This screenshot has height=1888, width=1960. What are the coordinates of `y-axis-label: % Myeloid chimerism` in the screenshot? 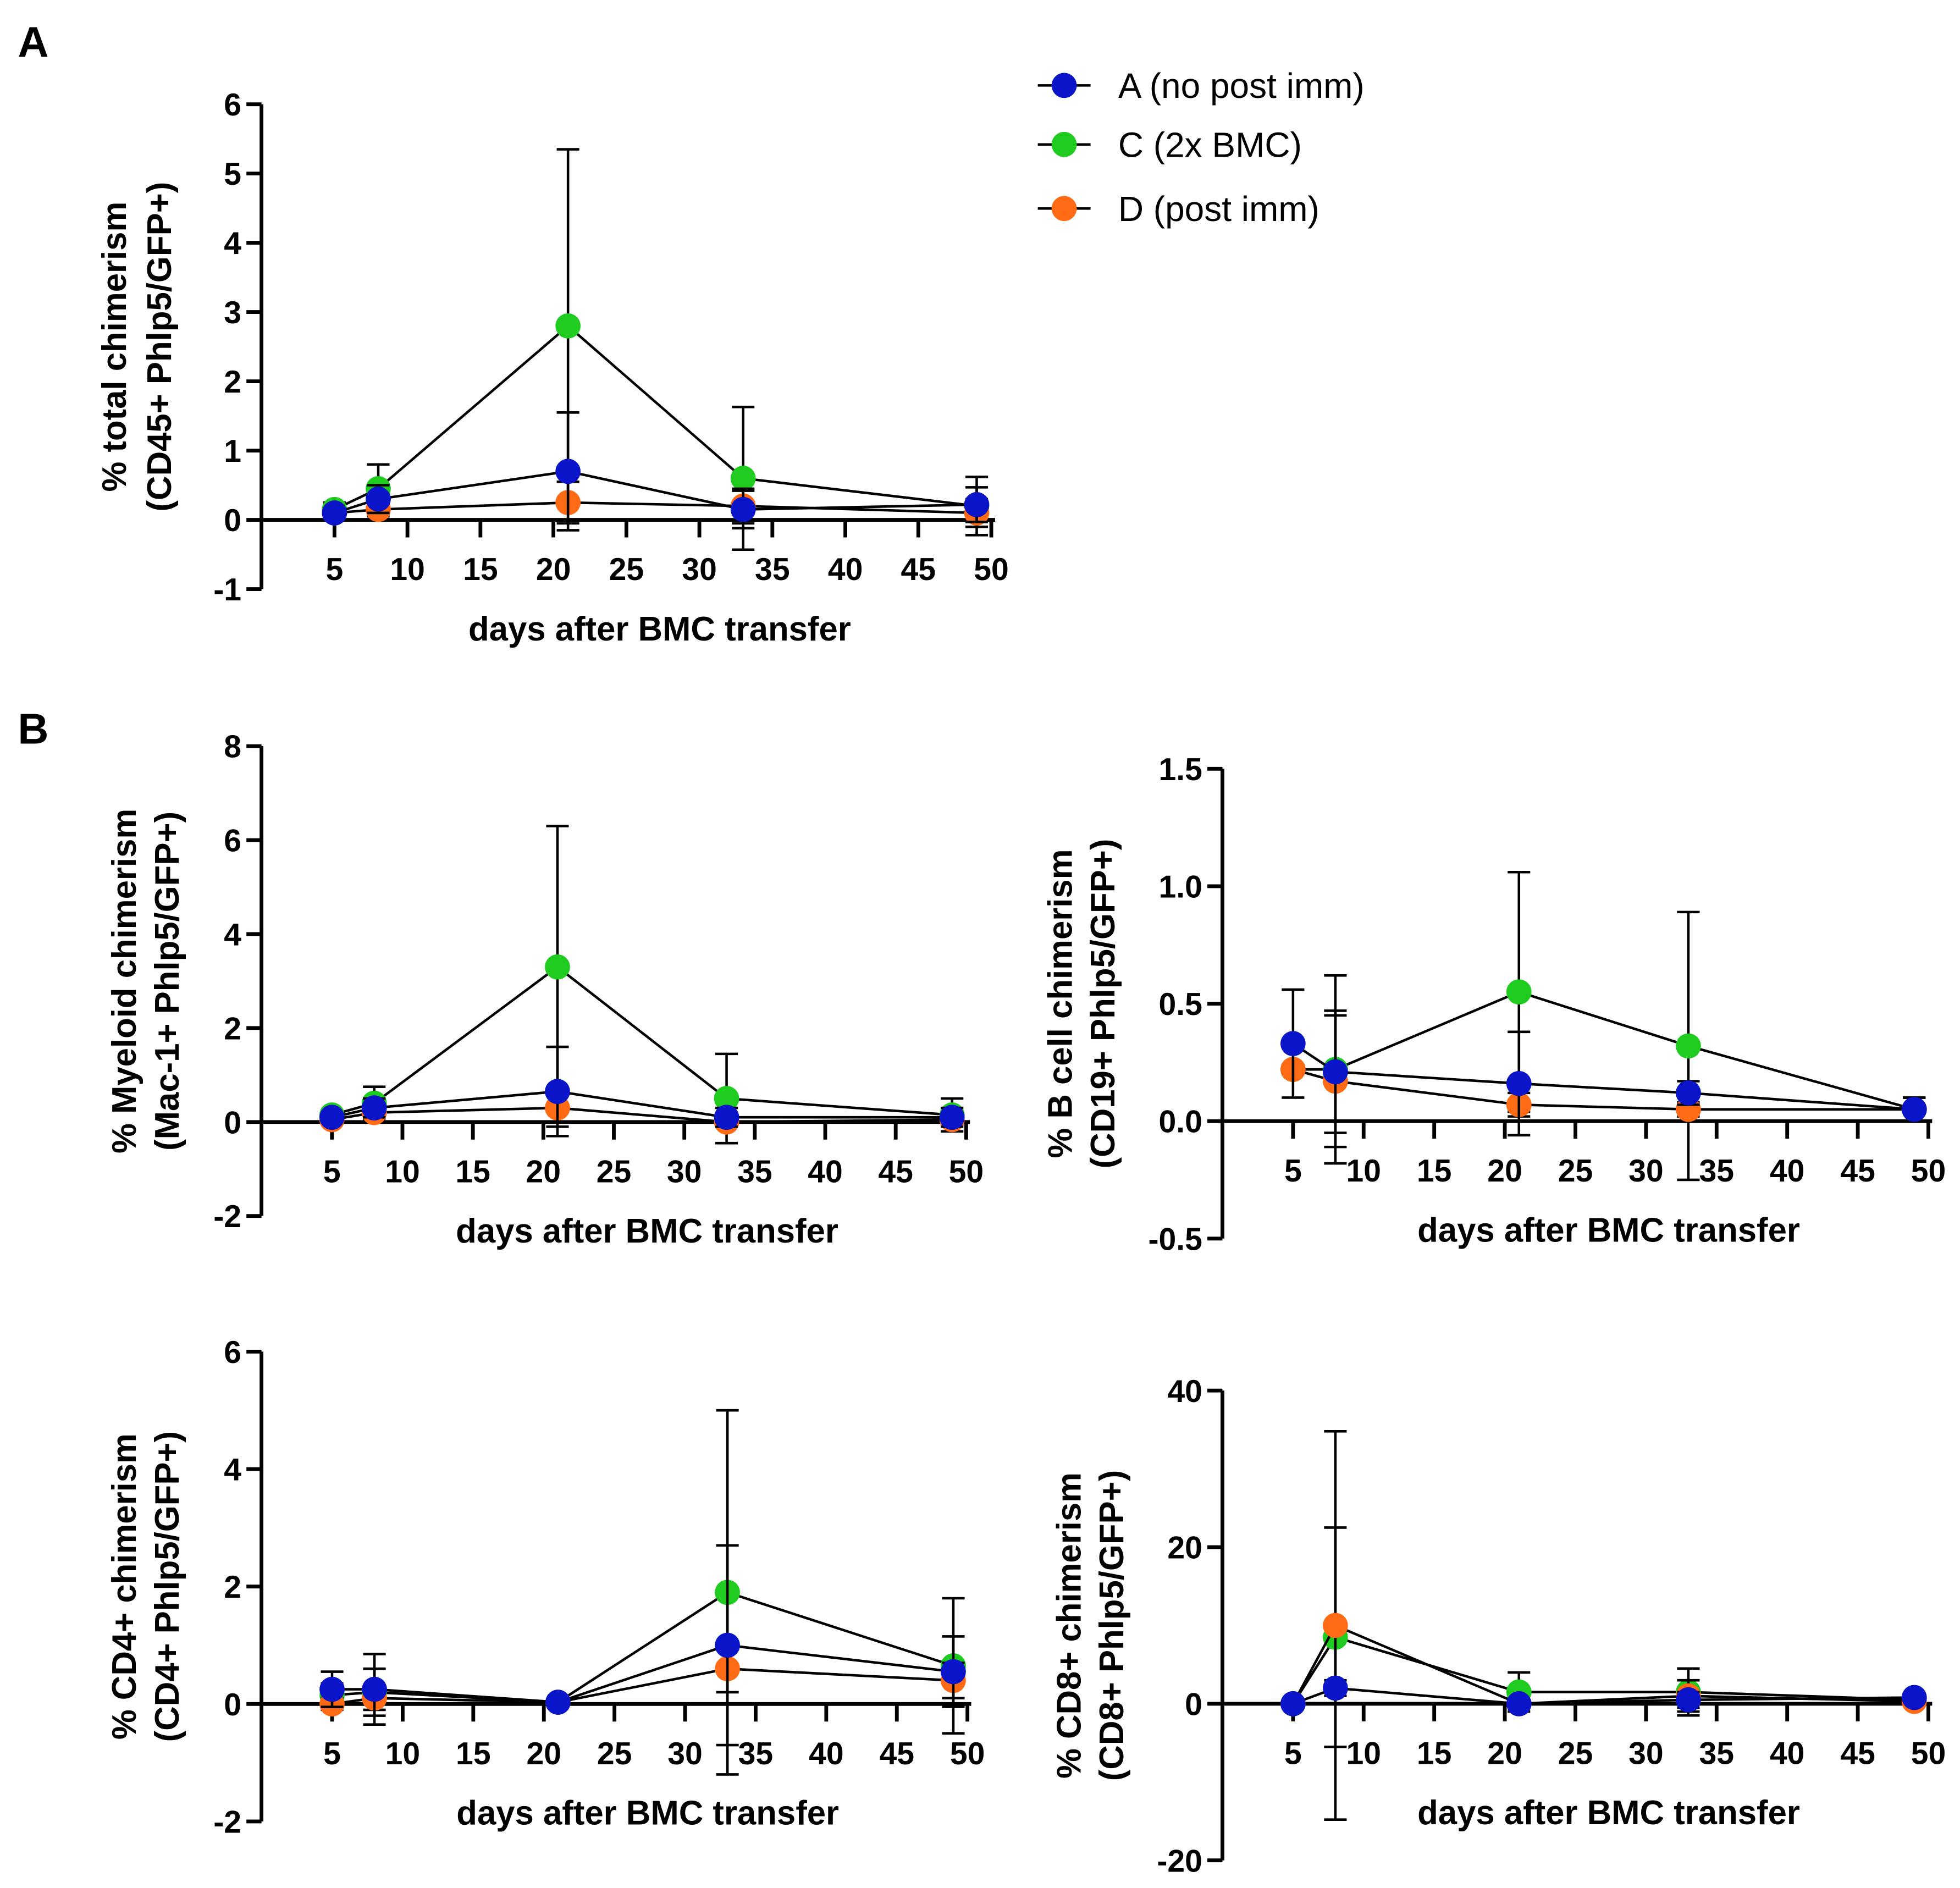 It's located at (125, 981).